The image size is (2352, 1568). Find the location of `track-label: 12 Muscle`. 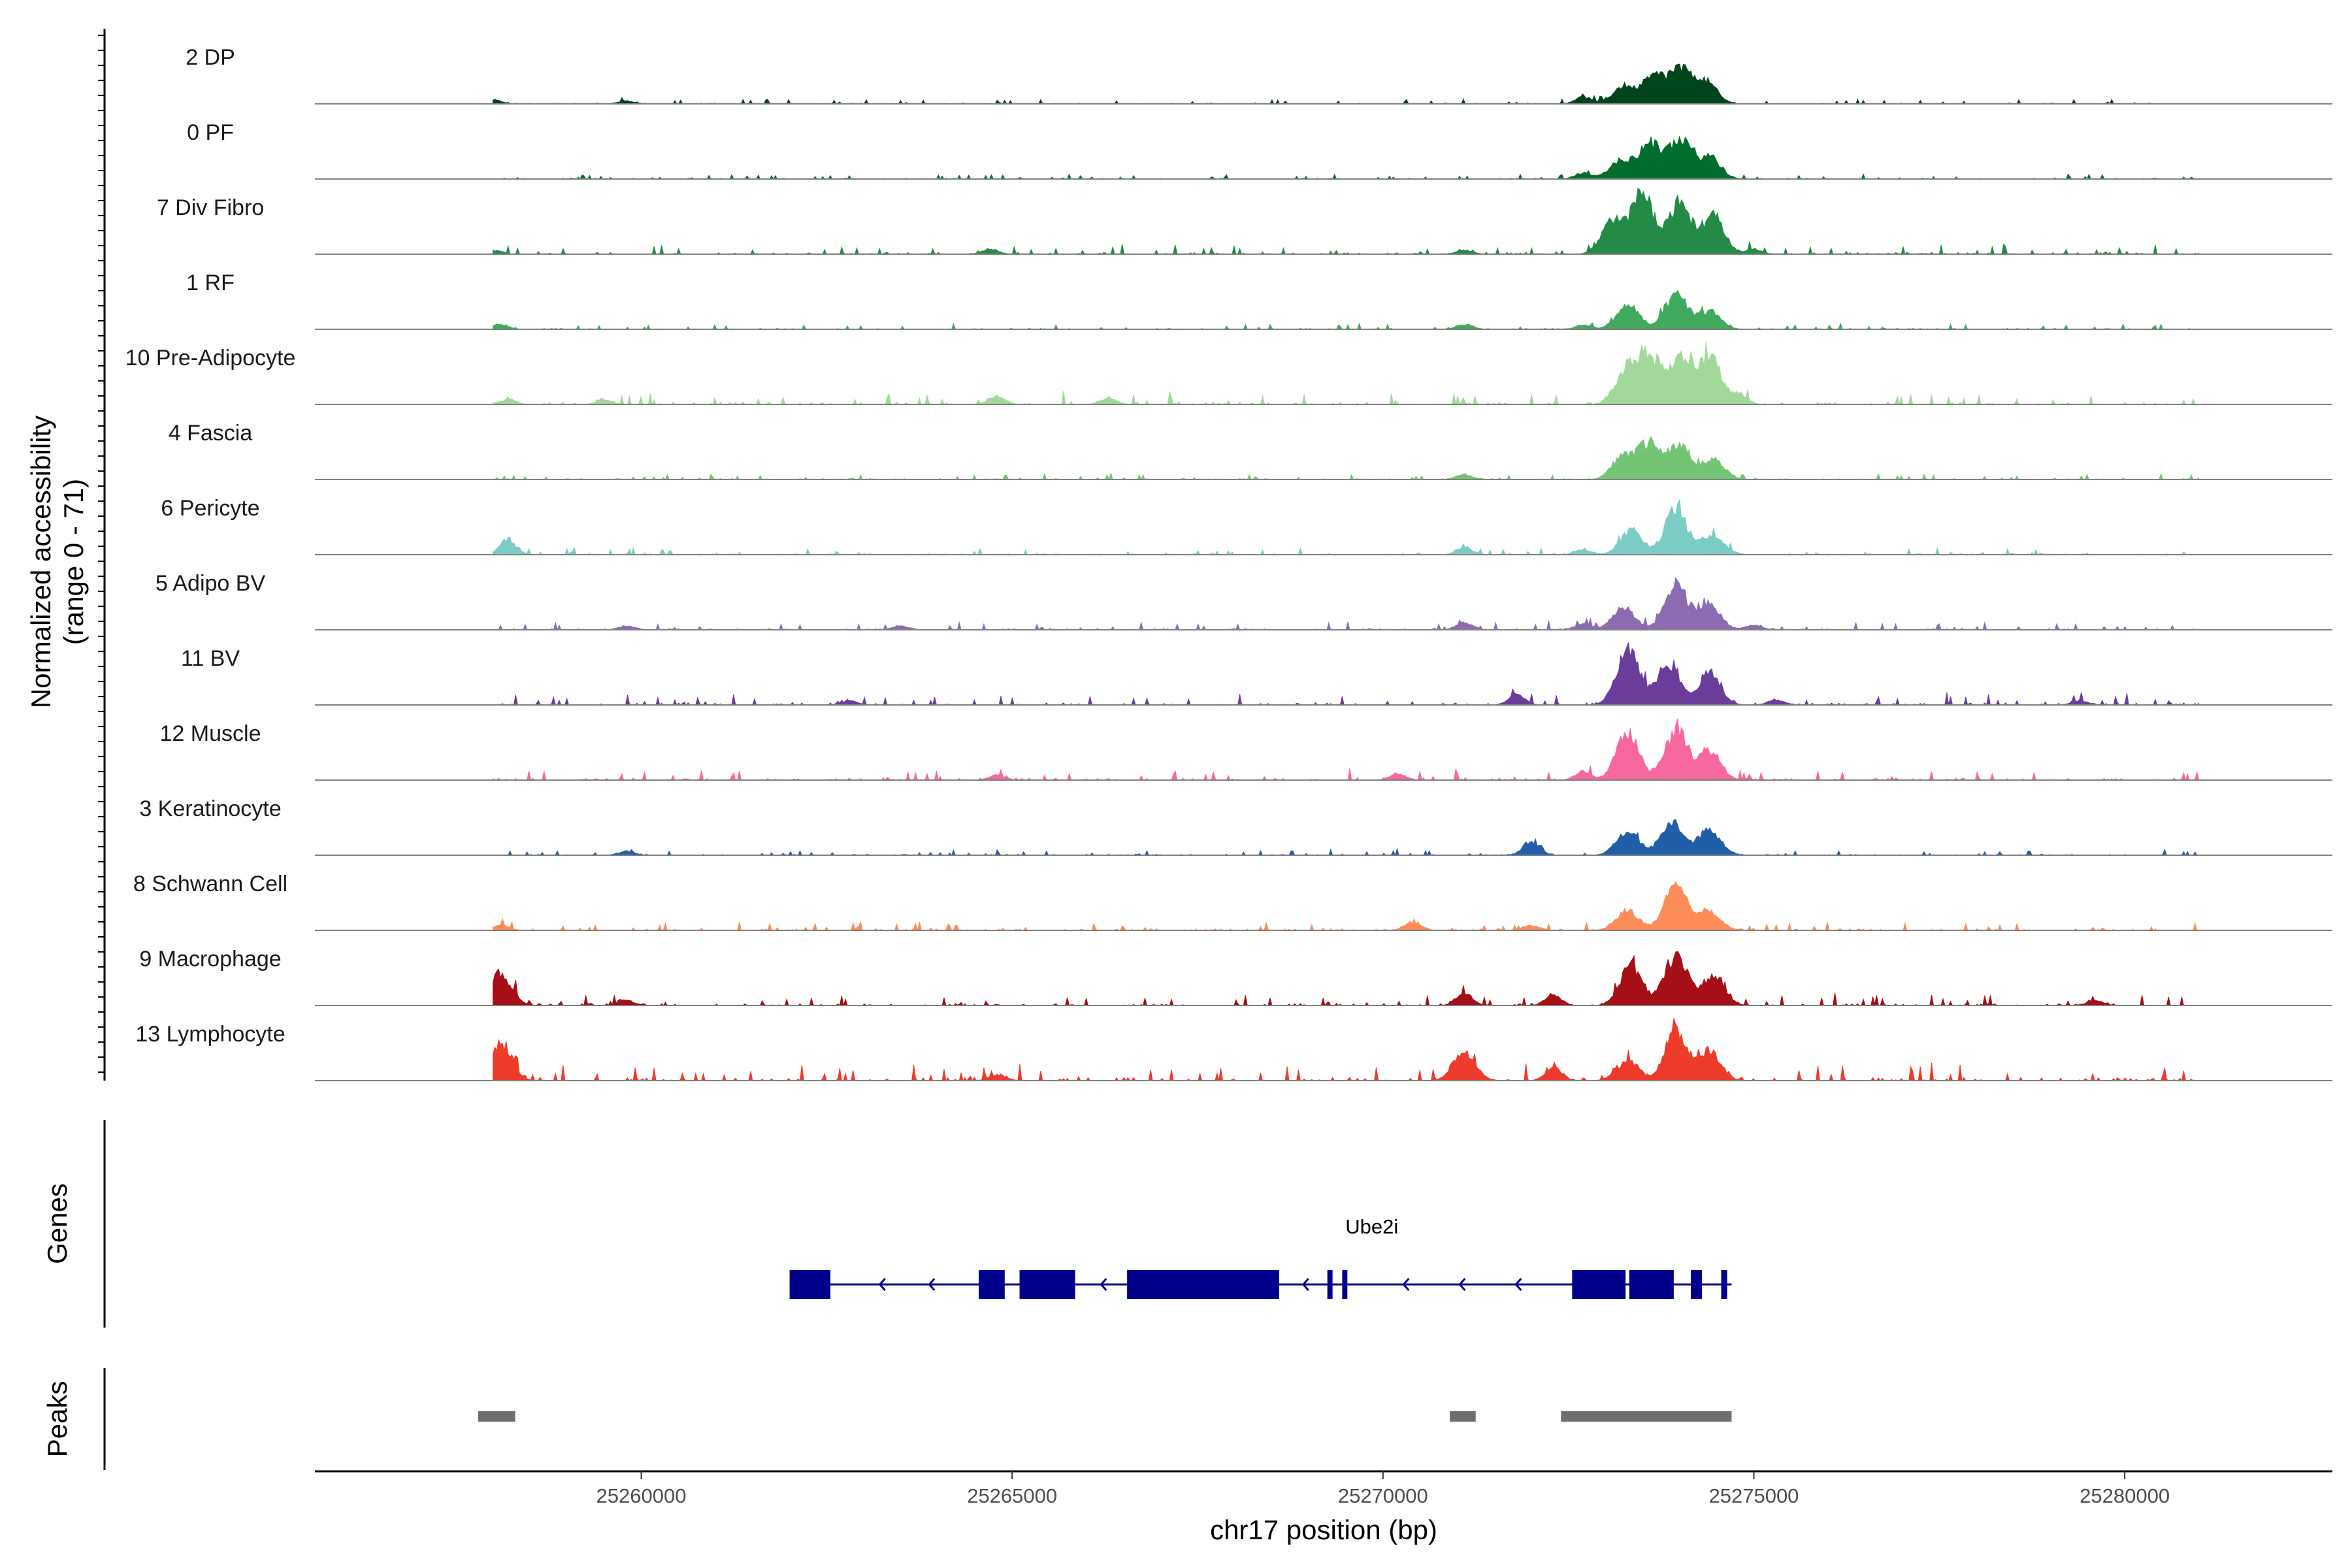

track-label: 12 Muscle is located at coordinates (210, 733).